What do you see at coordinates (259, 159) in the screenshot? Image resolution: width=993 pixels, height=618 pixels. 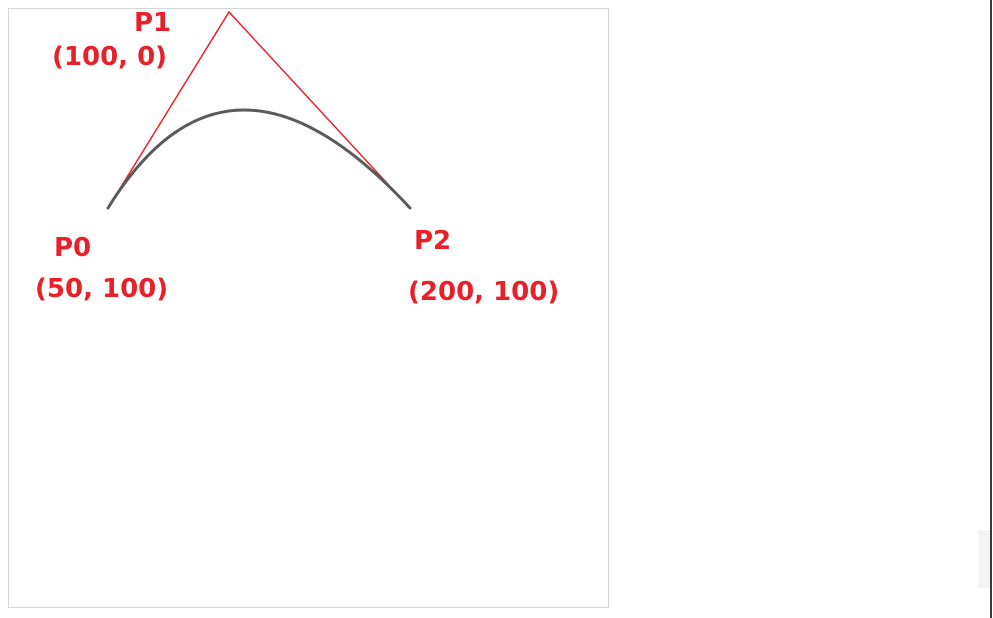 I see `bezier-curve` at bounding box center [259, 159].